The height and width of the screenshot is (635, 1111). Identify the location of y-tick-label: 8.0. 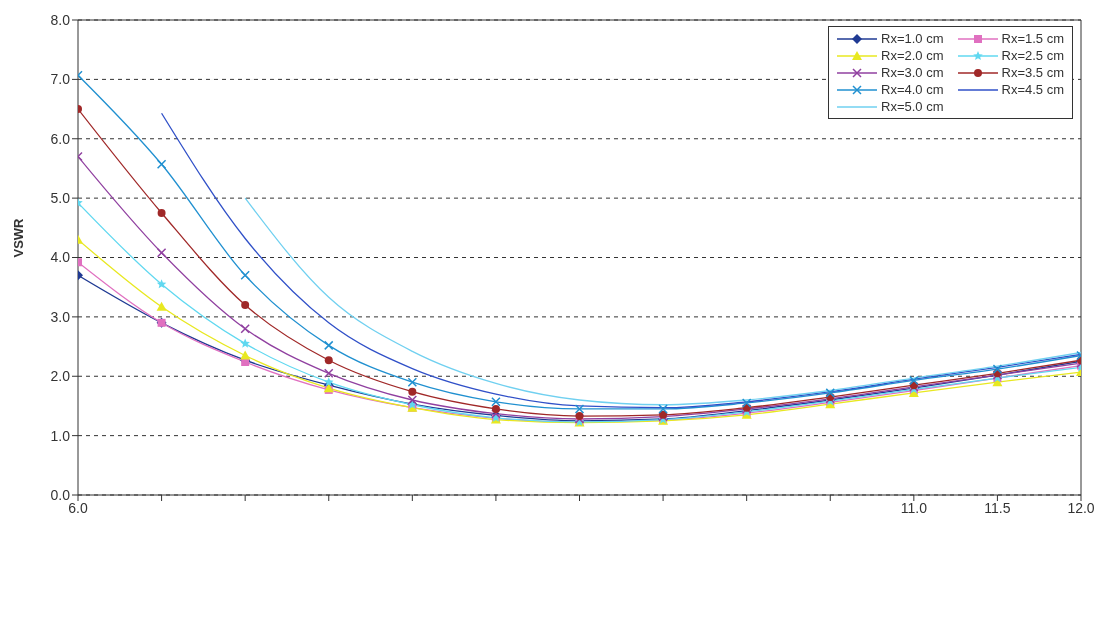
(60, 19).